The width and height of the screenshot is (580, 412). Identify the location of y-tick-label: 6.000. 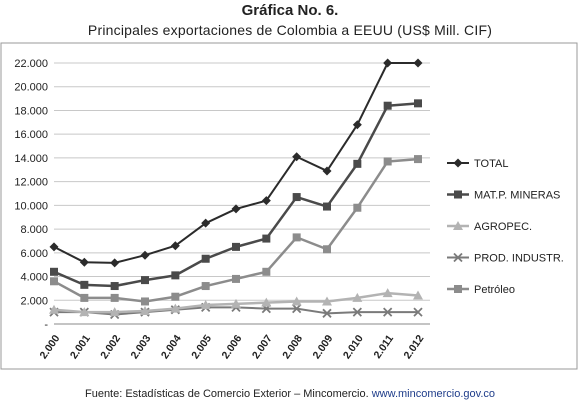
(34, 254).